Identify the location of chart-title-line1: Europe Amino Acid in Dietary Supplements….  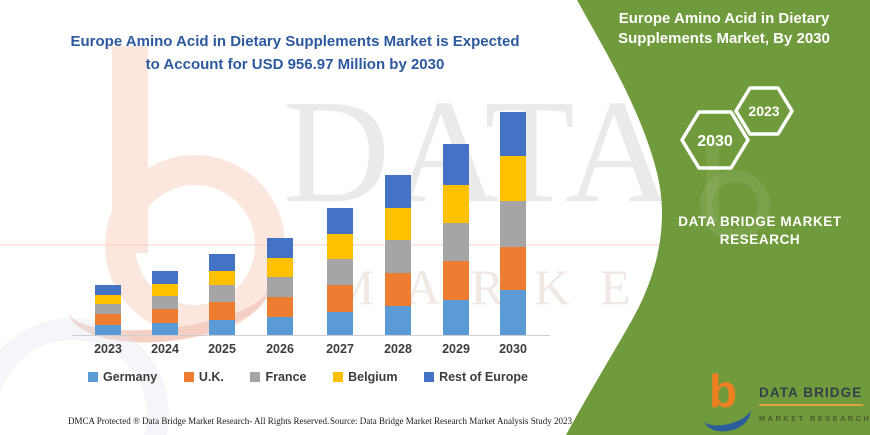
(295, 41).